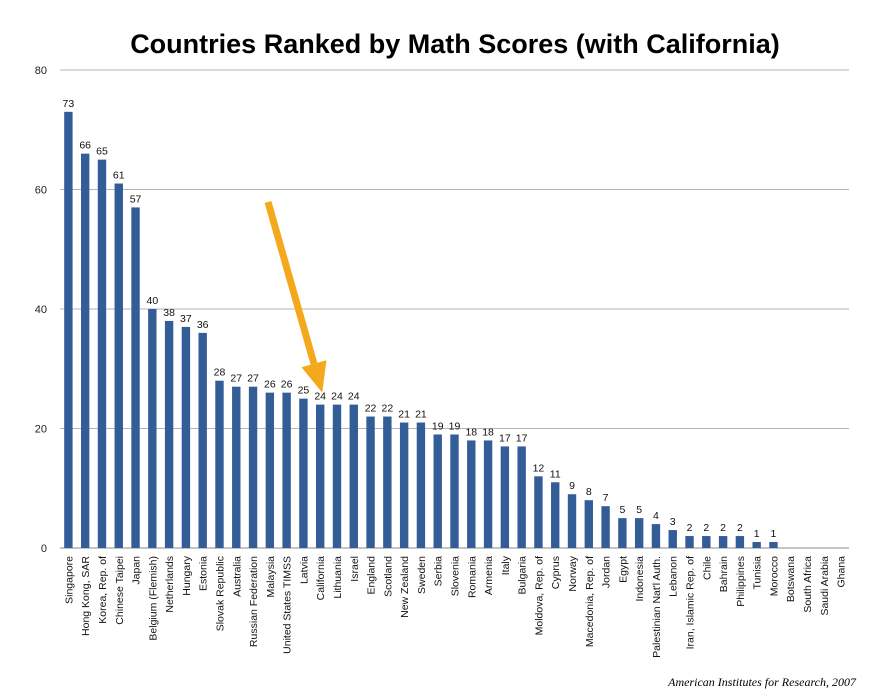 The image size is (884, 700). I want to click on x-tick-label: Israel, so click(355, 569).